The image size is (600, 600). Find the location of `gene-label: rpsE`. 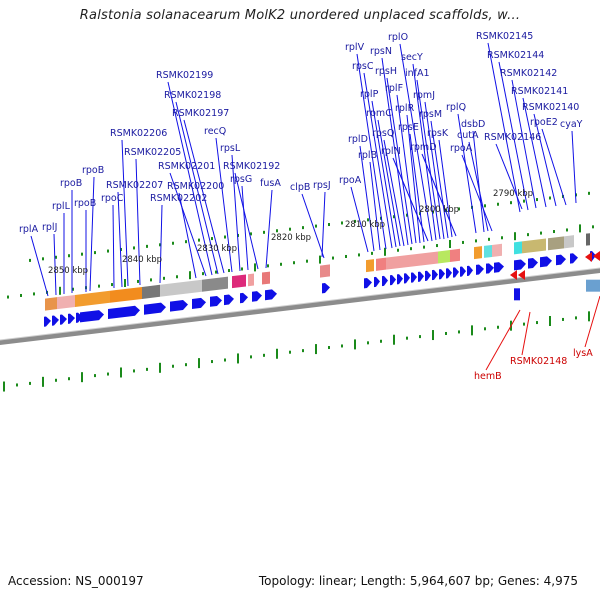

gene-label: rpsE is located at coordinates (408, 127).